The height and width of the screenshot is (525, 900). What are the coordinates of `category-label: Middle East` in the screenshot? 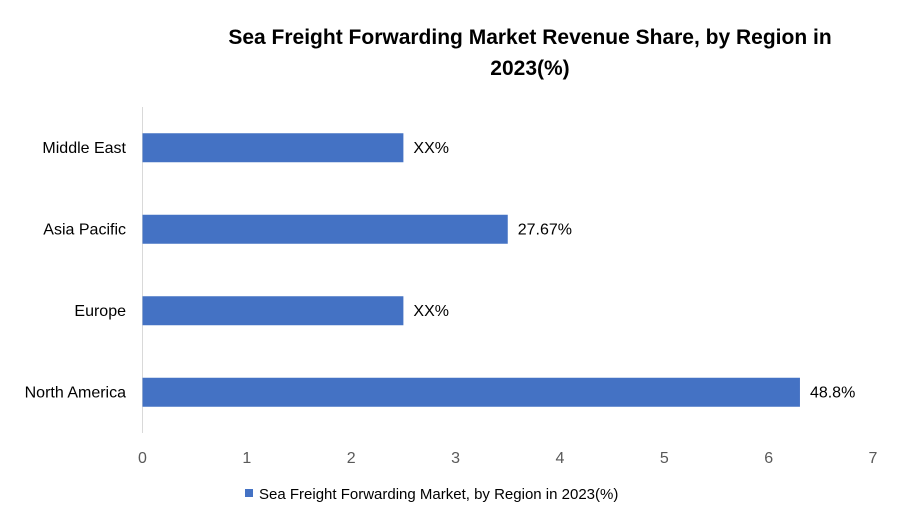 It's located at (84, 148).